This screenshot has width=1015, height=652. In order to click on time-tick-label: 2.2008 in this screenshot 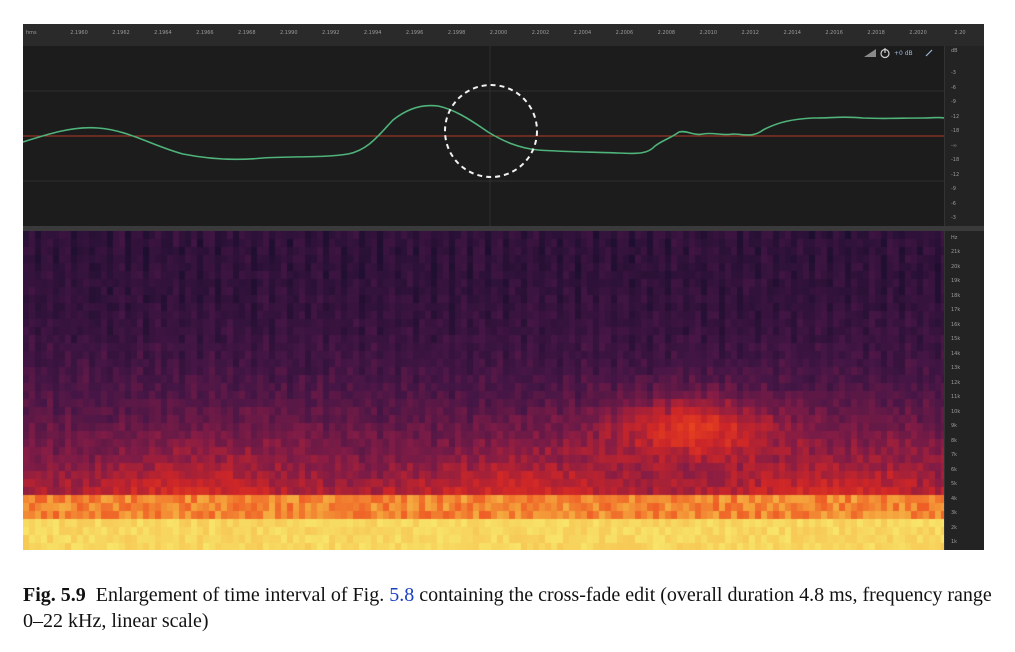, I will do `click(666, 33)`.